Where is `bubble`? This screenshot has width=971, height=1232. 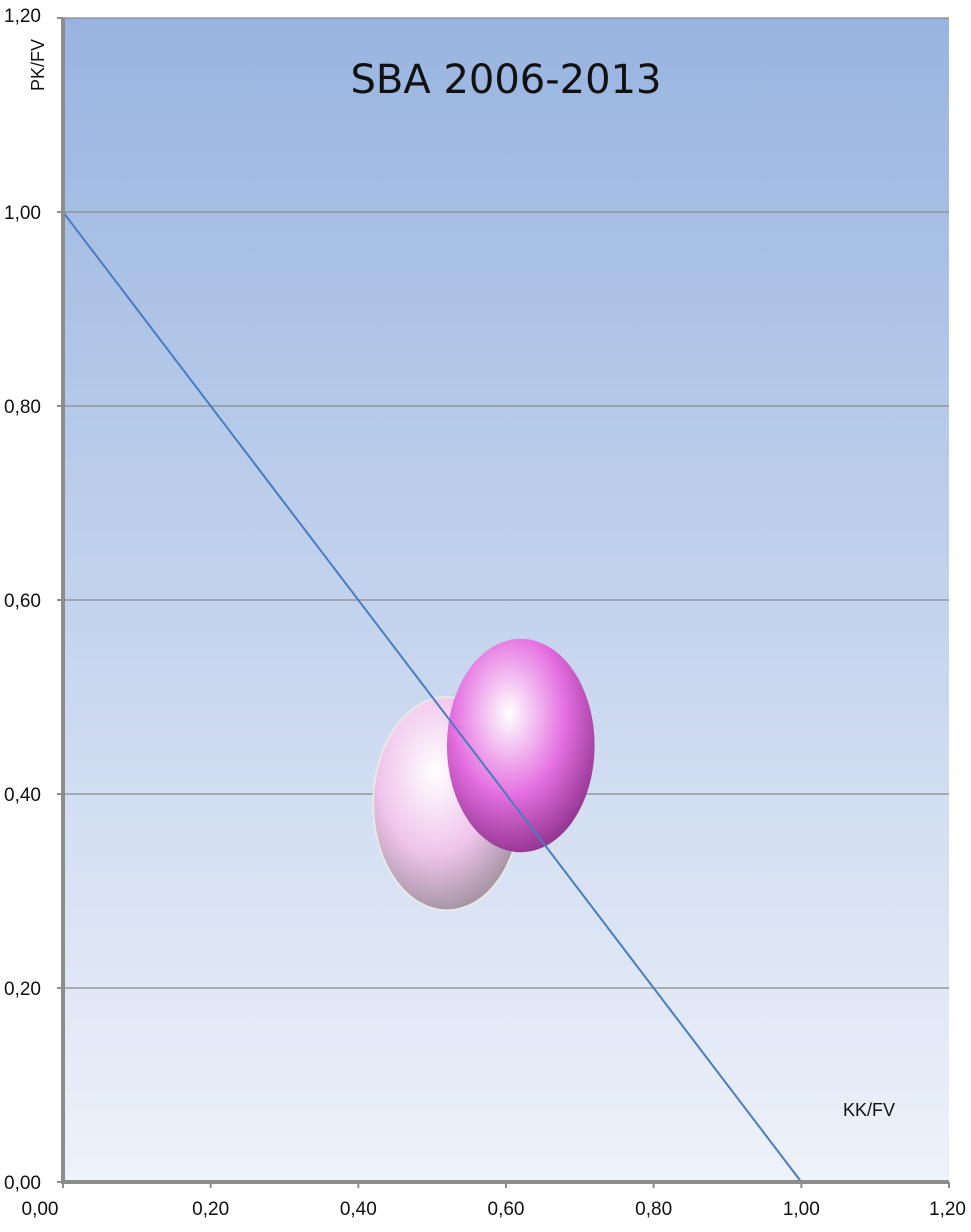 bubble is located at coordinates (520, 745).